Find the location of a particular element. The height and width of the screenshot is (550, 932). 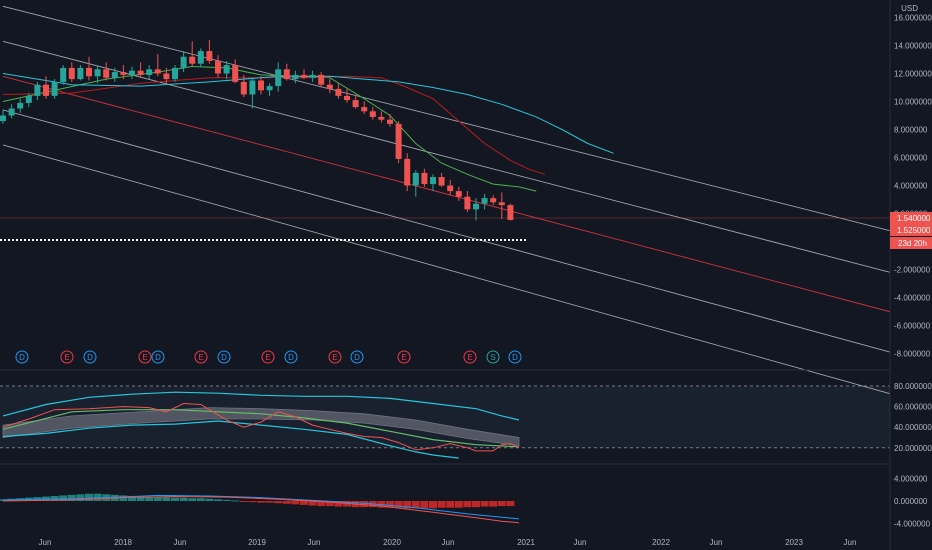

price-tick-label: 40.000000 is located at coordinates (913, 427).